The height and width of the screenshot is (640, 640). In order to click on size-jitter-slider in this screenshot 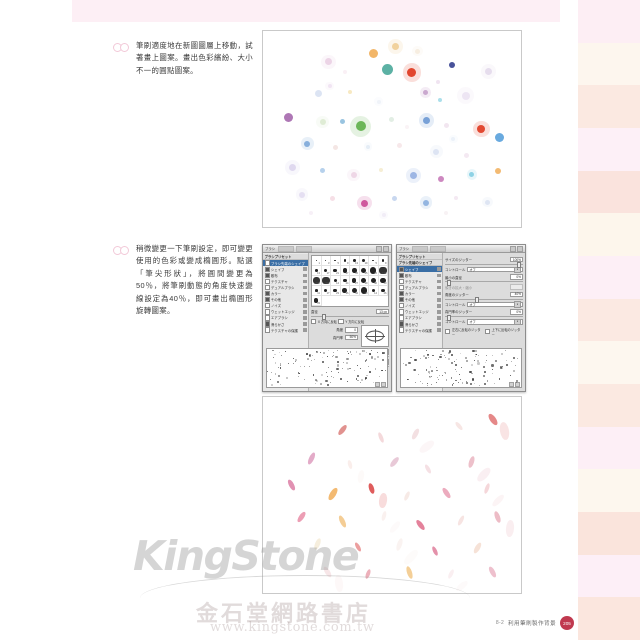, I will do `click(484, 265)`.